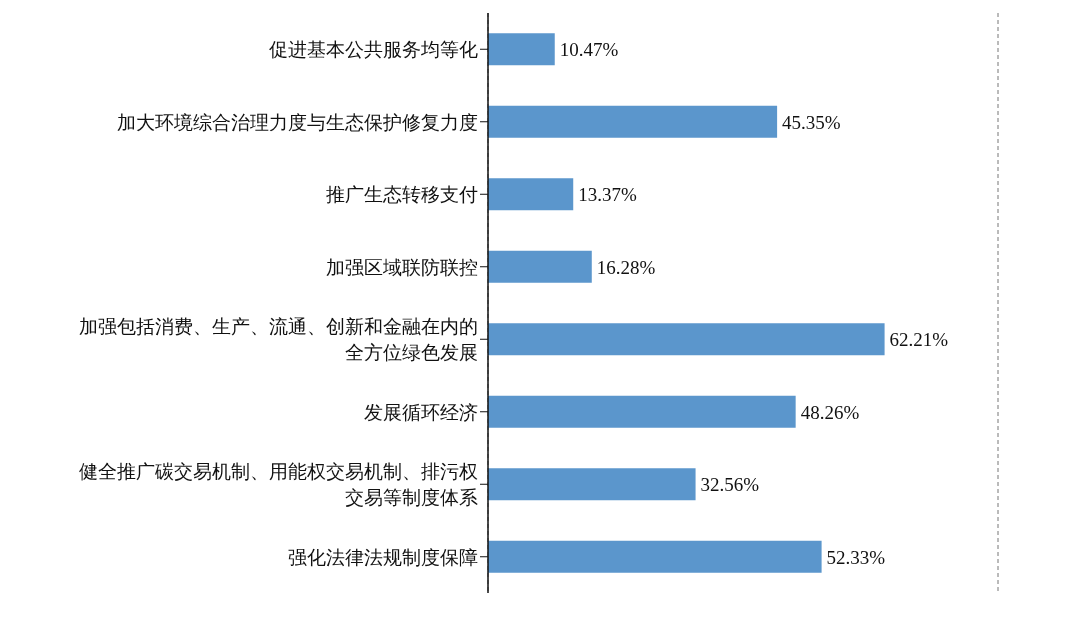 The height and width of the screenshot is (618, 1080). What do you see at coordinates (373, 49) in the screenshot?
I see `y-tick-label: 促进基本公共服务均等化` at bounding box center [373, 49].